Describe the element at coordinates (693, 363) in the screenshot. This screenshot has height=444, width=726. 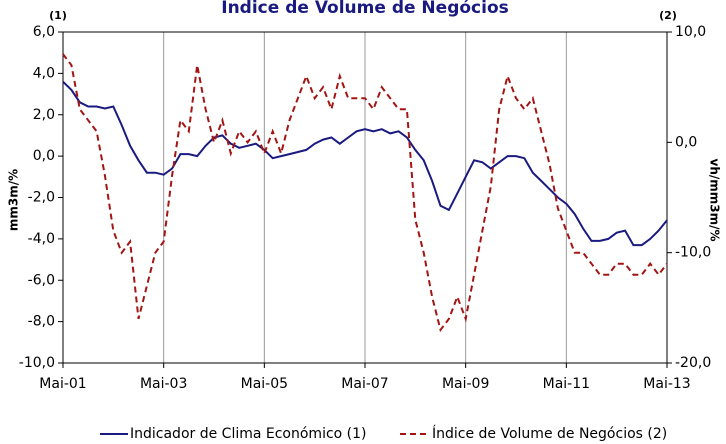
I see `y2-tick-label: -20,0` at that location.